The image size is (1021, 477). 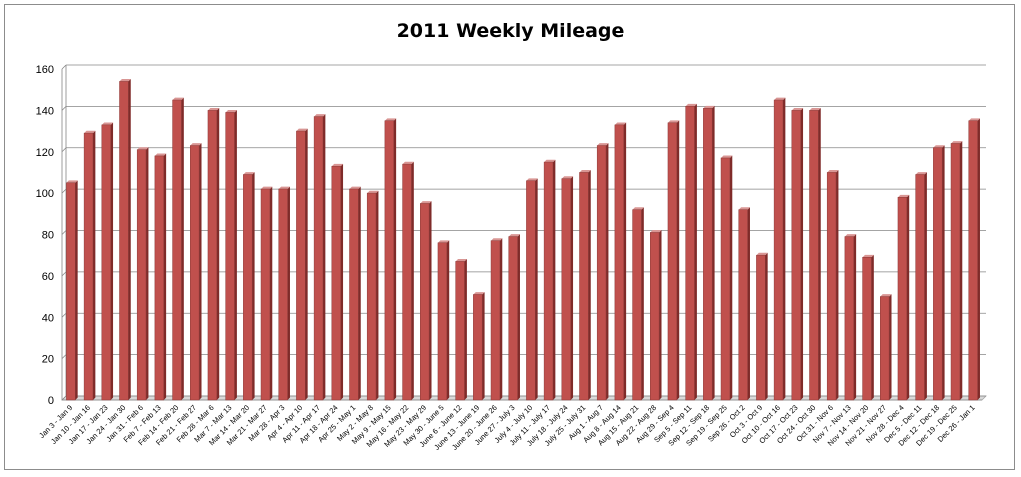 I want to click on y-tick-label: 80, so click(x=48, y=236).